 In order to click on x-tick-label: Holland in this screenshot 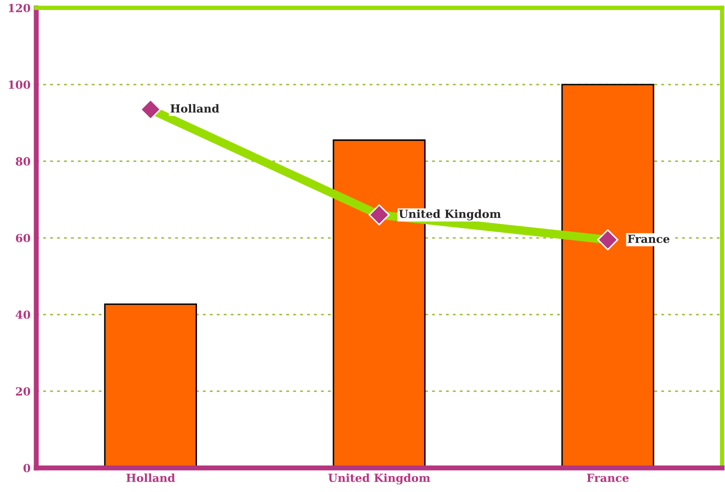, I will do `click(150, 477)`.